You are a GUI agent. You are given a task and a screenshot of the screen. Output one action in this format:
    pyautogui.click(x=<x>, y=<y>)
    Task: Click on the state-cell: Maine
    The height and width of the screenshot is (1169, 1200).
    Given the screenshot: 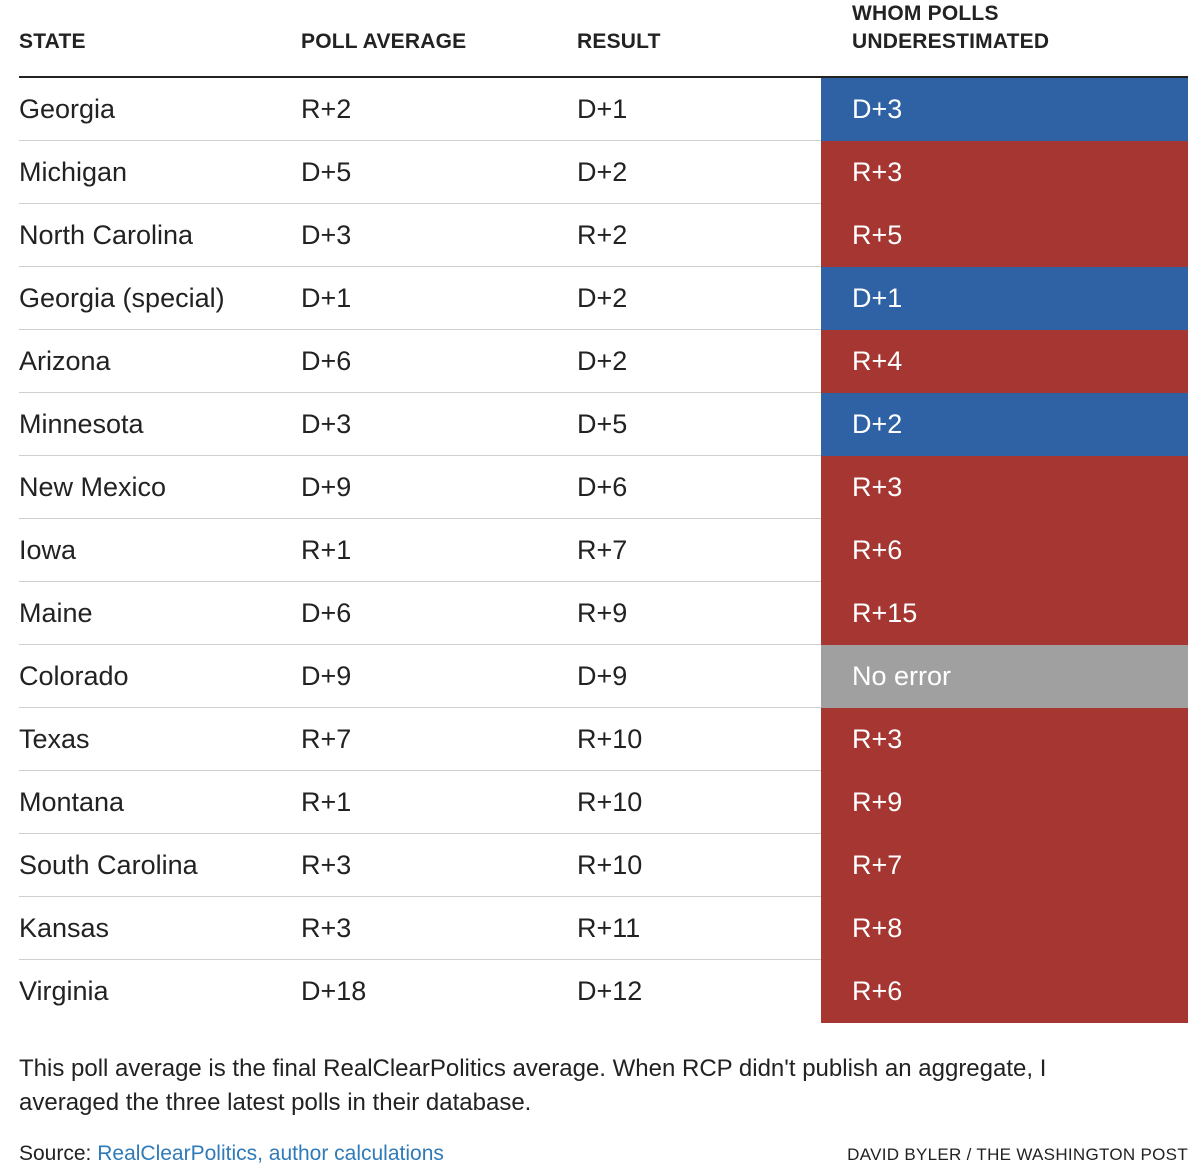 What is the action you would take?
    pyautogui.click(x=56, y=613)
    